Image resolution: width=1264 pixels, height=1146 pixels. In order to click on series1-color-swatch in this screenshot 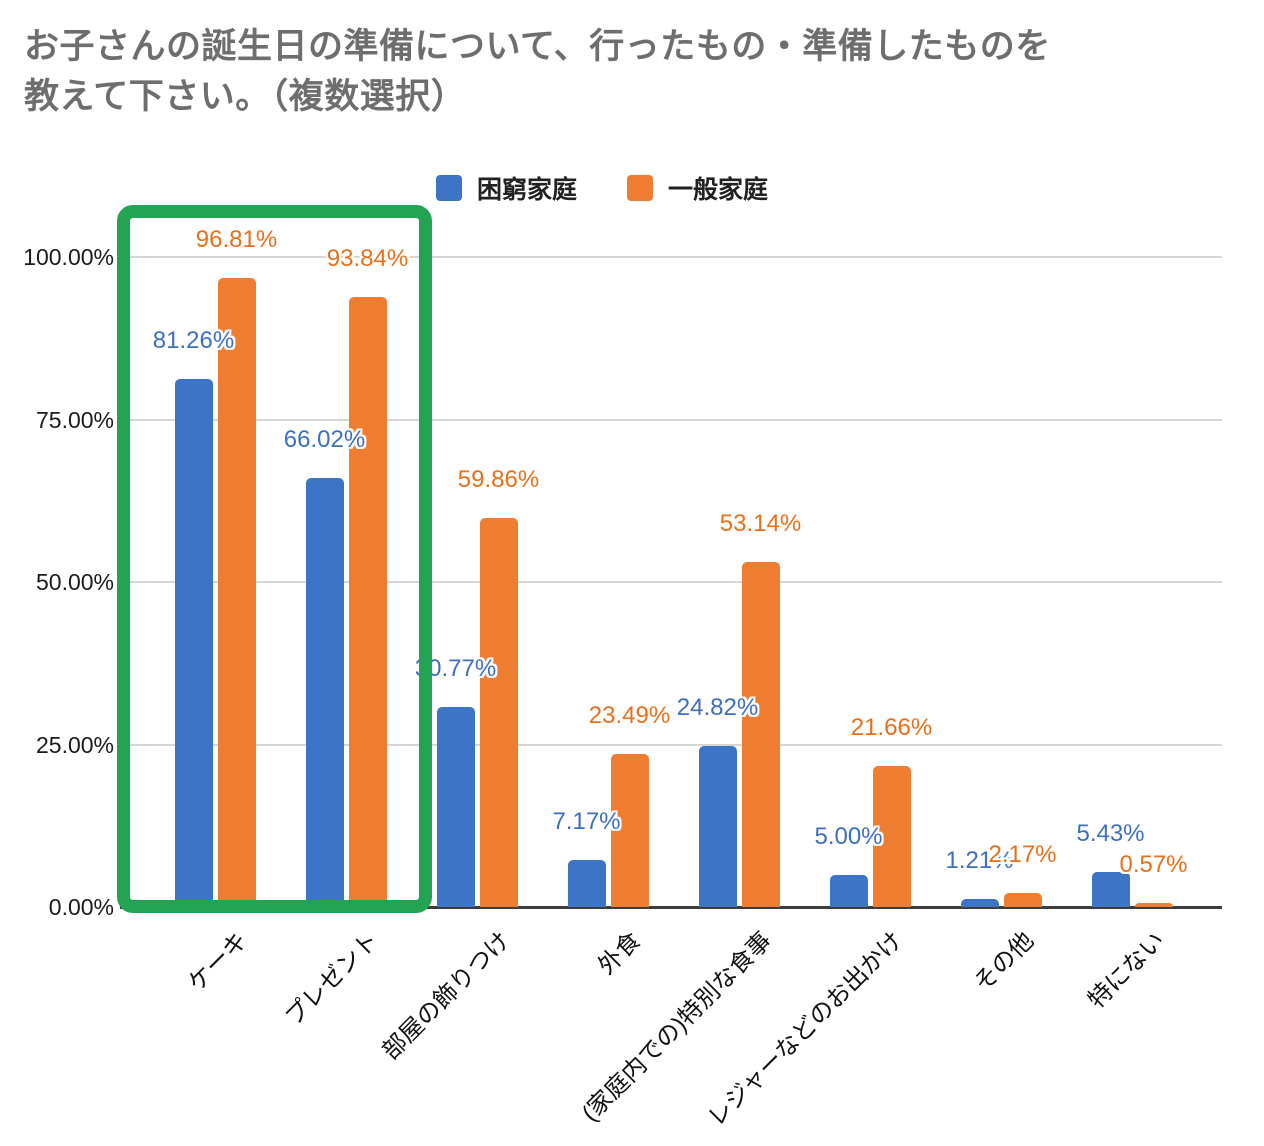, I will do `click(448, 188)`.